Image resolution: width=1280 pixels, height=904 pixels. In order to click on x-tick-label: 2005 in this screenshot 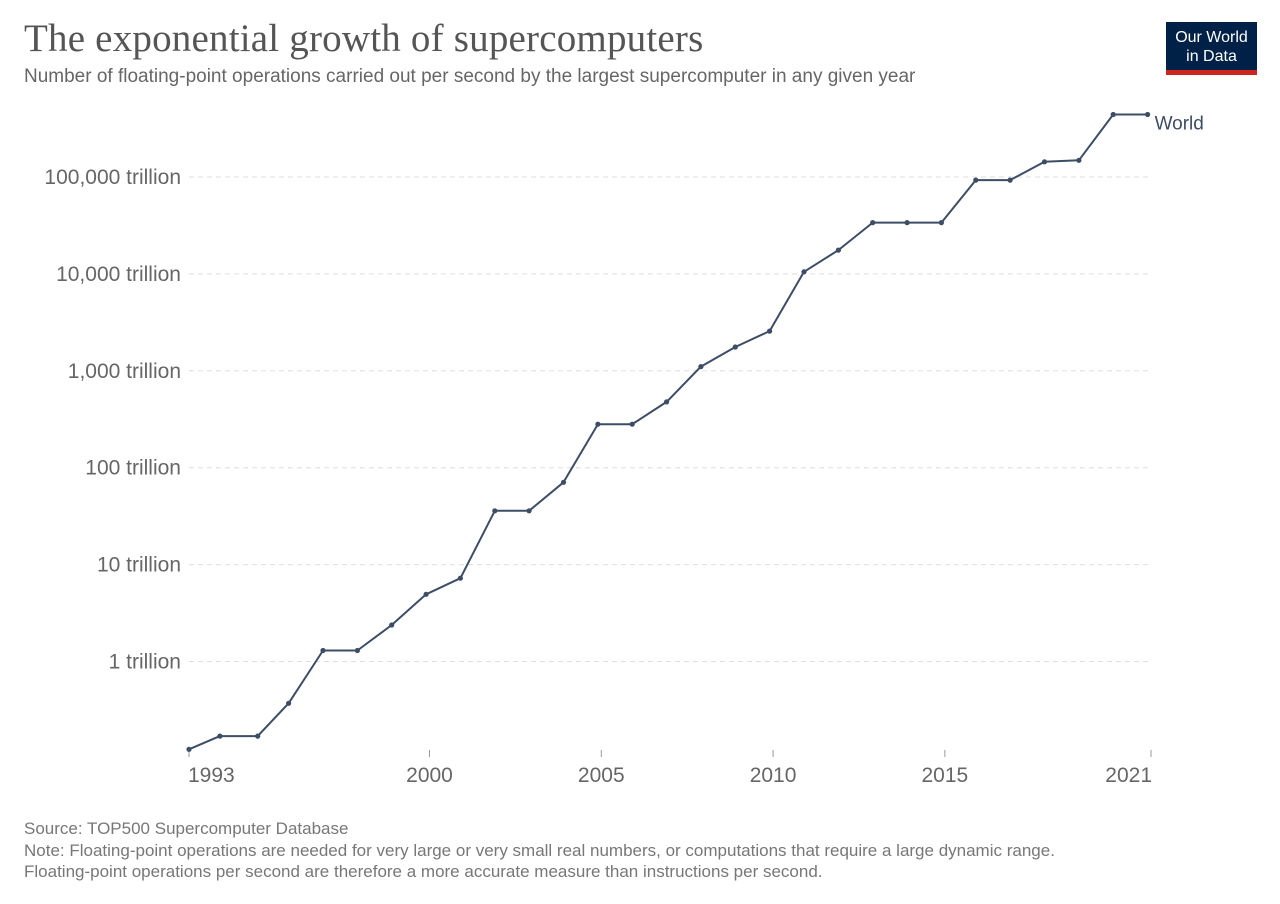, I will do `click(601, 775)`.